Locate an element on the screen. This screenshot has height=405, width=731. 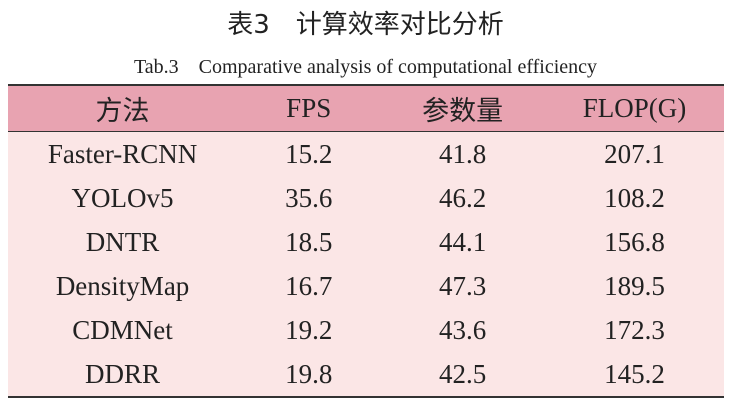
cell: 19.2 is located at coordinates (309, 329).